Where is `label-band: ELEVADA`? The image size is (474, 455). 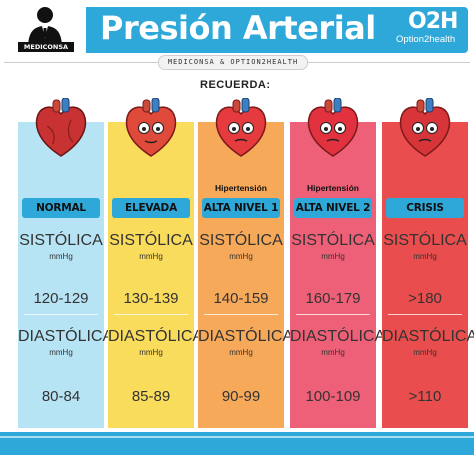 label-band: ELEVADA is located at coordinates (151, 208).